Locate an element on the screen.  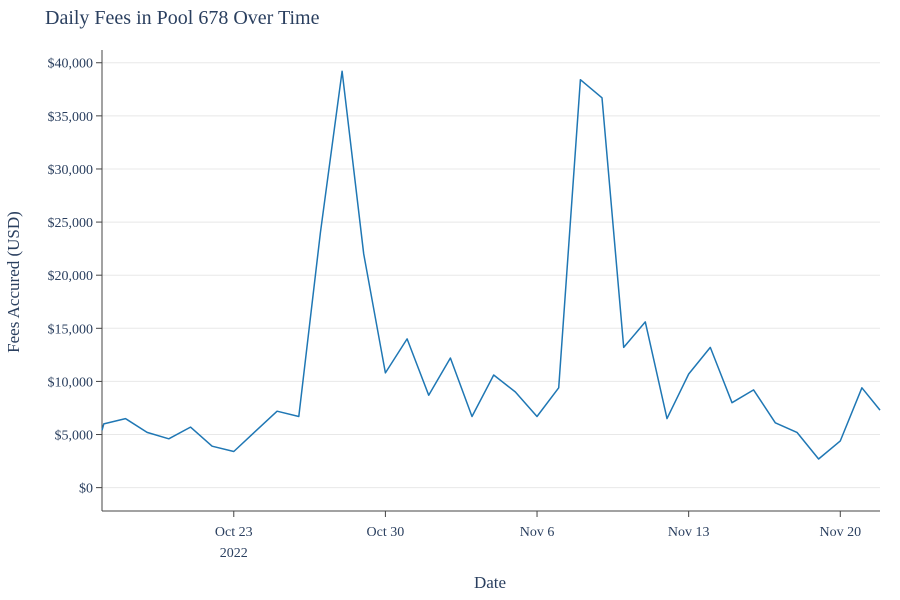
y-tick-label: $30,000 is located at coordinates (71, 170).